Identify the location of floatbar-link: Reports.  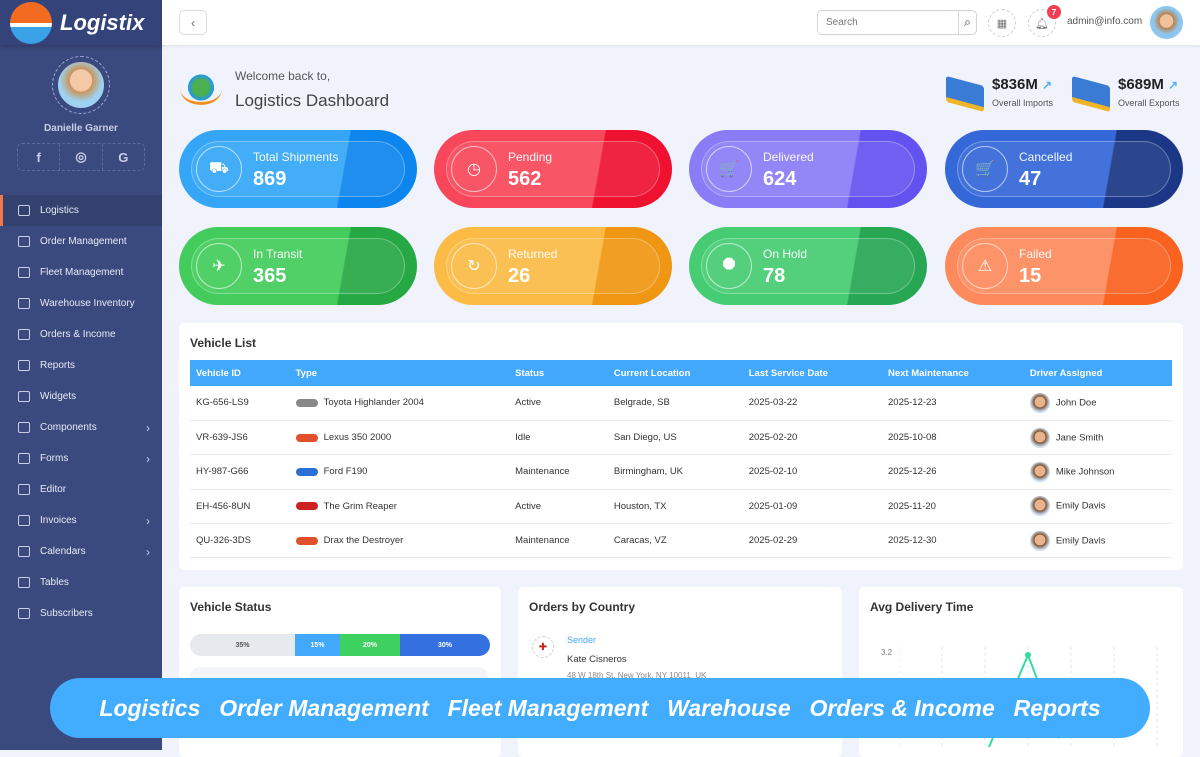
(1057, 707).